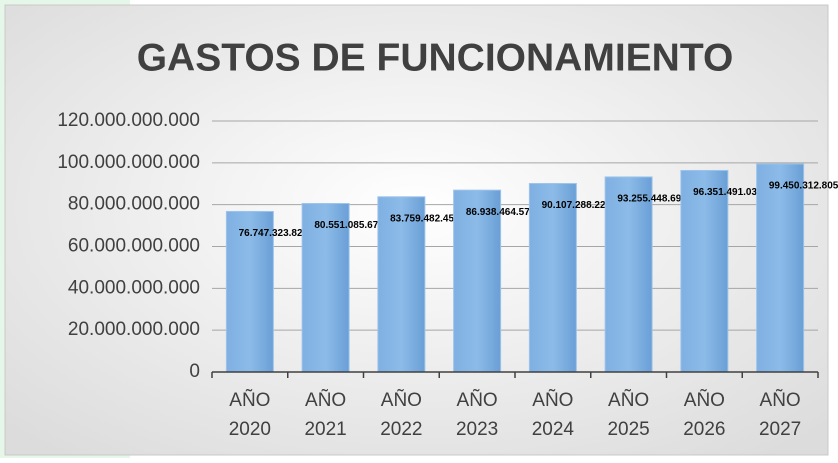 This screenshot has height=463, width=838. Describe the element at coordinates (704, 415) in the screenshot. I see `x-tick-label: AÑO 2026` at that location.